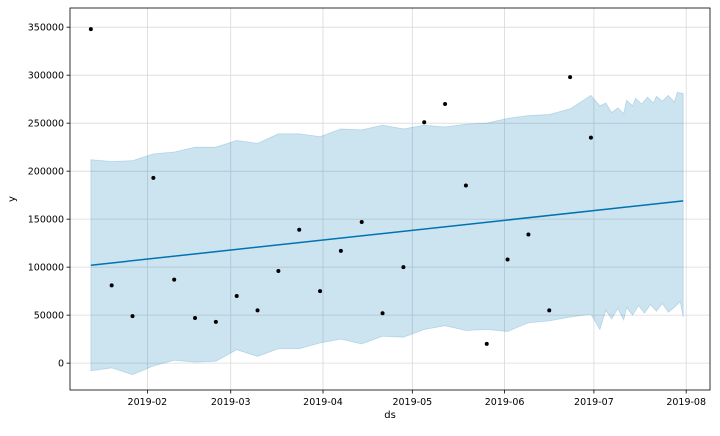 The width and height of the screenshot is (720, 436). What do you see at coordinates (46, 28) in the screenshot?
I see `y-tick-label: 350000` at bounding box center [46, 28].